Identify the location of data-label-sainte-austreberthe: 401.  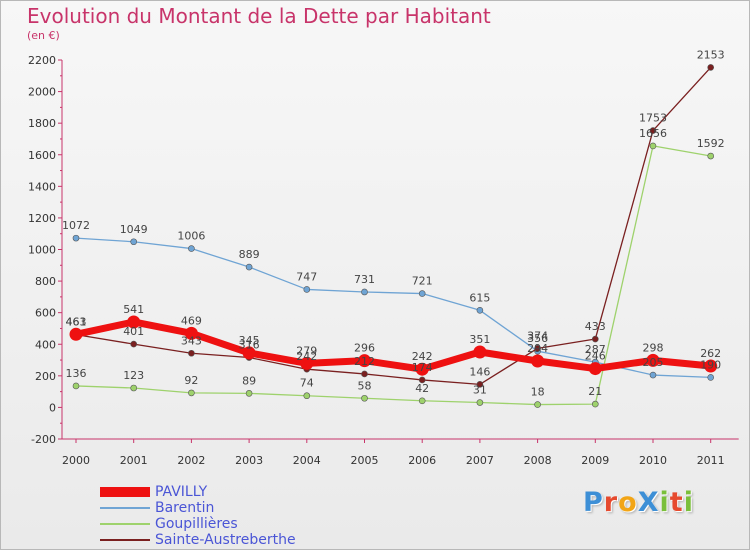
(133, 331).